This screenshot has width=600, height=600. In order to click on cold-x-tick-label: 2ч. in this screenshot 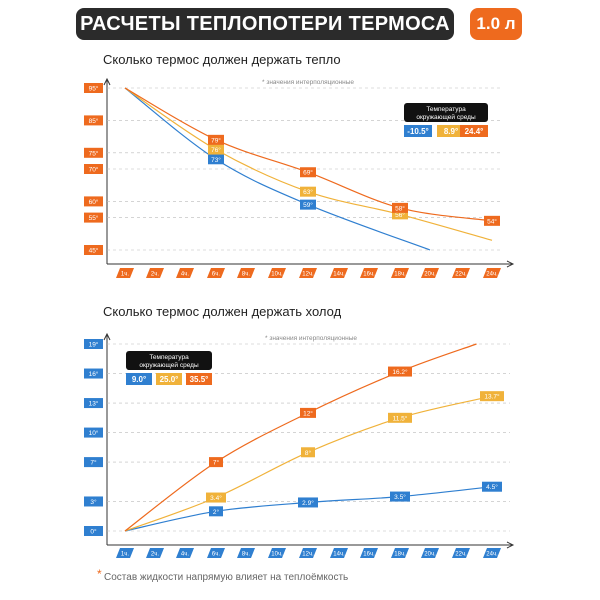, I will do `click(155, 555)`.